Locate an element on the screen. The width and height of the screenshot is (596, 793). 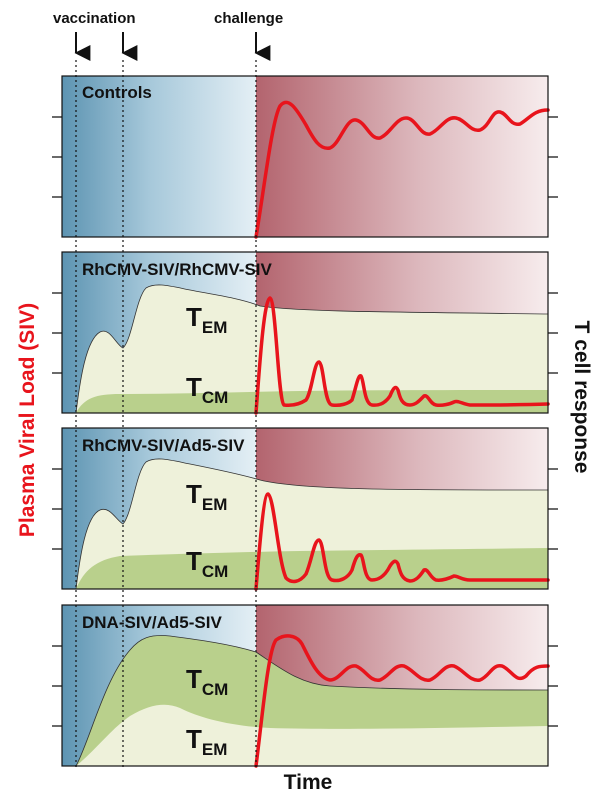
right-axis-label: T cell response is located at coordinates (581, 397).